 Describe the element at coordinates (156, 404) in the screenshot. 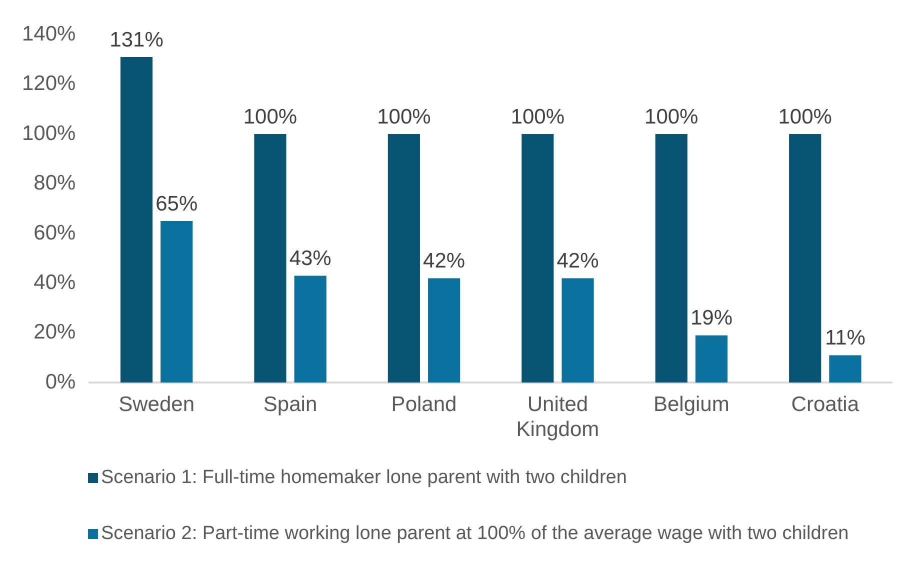

I see `x-tick-label: Sweden` at that location.